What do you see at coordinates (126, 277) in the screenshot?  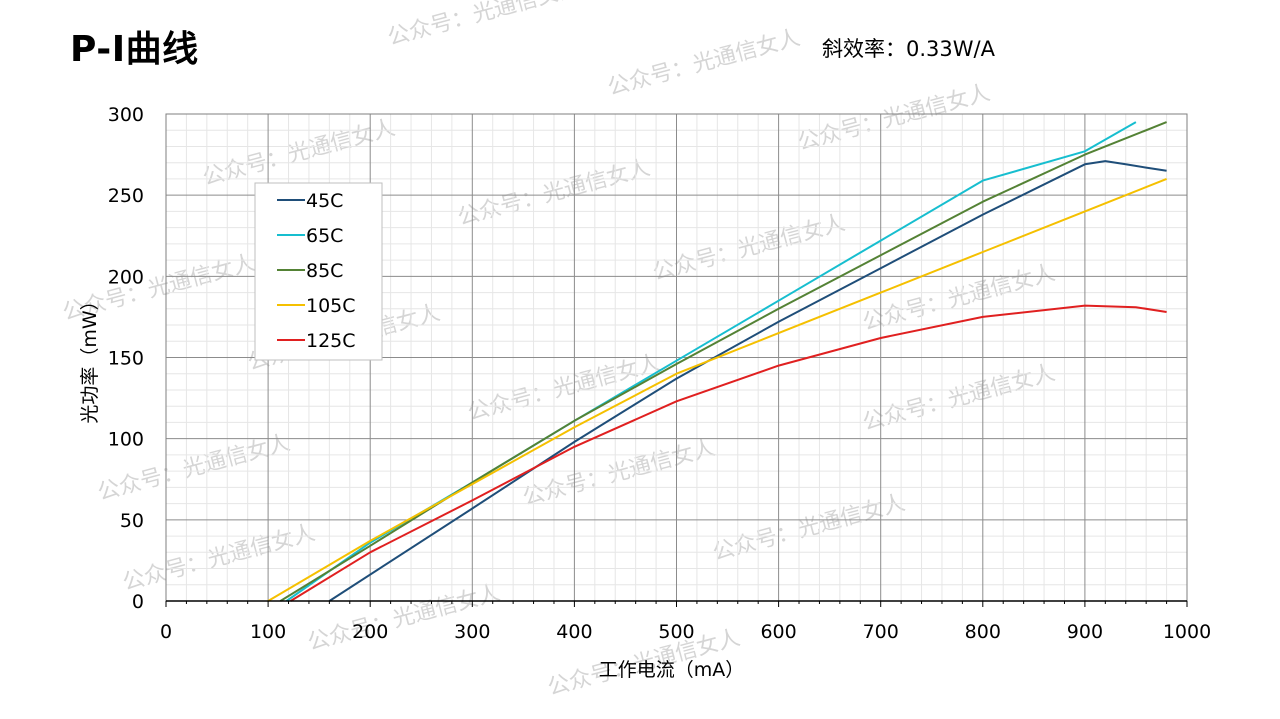 I see `y-tick-label: 200` at bounding box center [126, 277].